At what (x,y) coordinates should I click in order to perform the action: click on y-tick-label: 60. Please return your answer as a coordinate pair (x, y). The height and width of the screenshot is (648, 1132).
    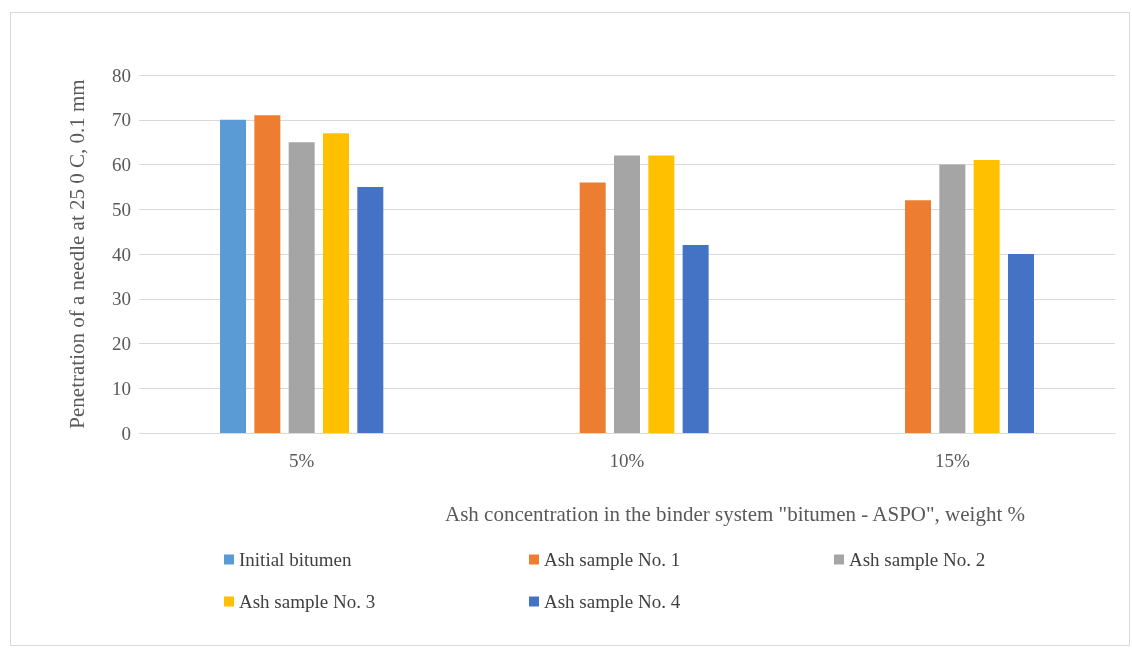
    Looking at the image, I should click on (121, 164).